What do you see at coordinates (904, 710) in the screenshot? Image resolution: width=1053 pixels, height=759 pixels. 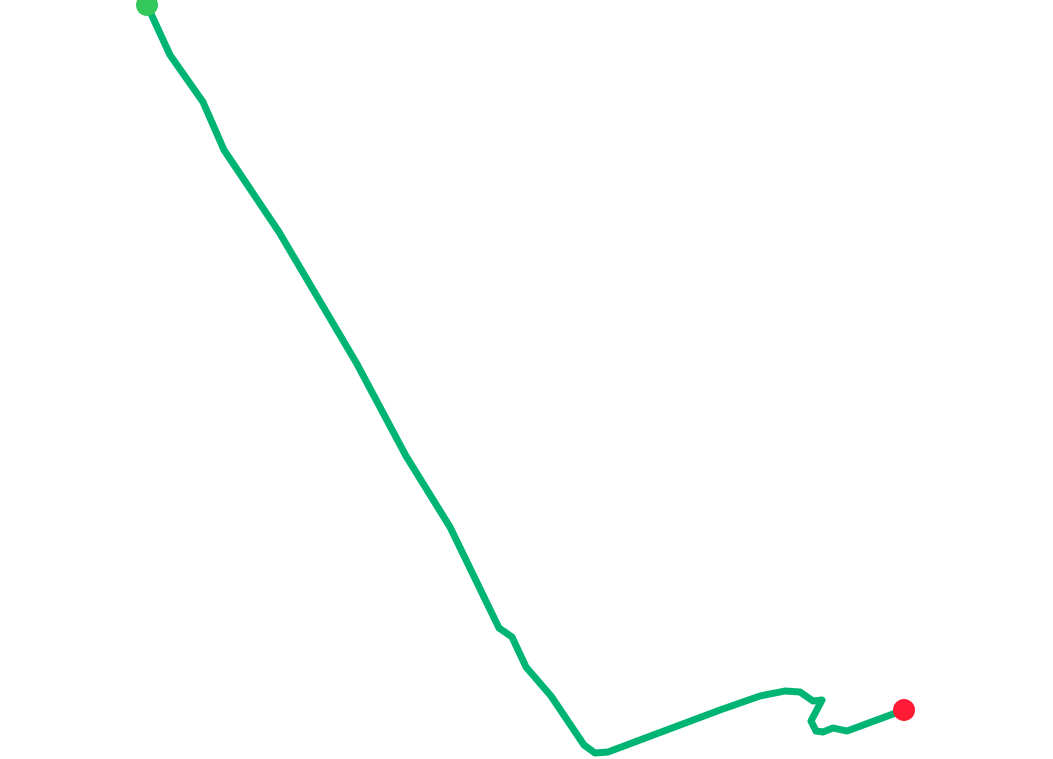 I see `end-marker` at bounding box center [904, 710].